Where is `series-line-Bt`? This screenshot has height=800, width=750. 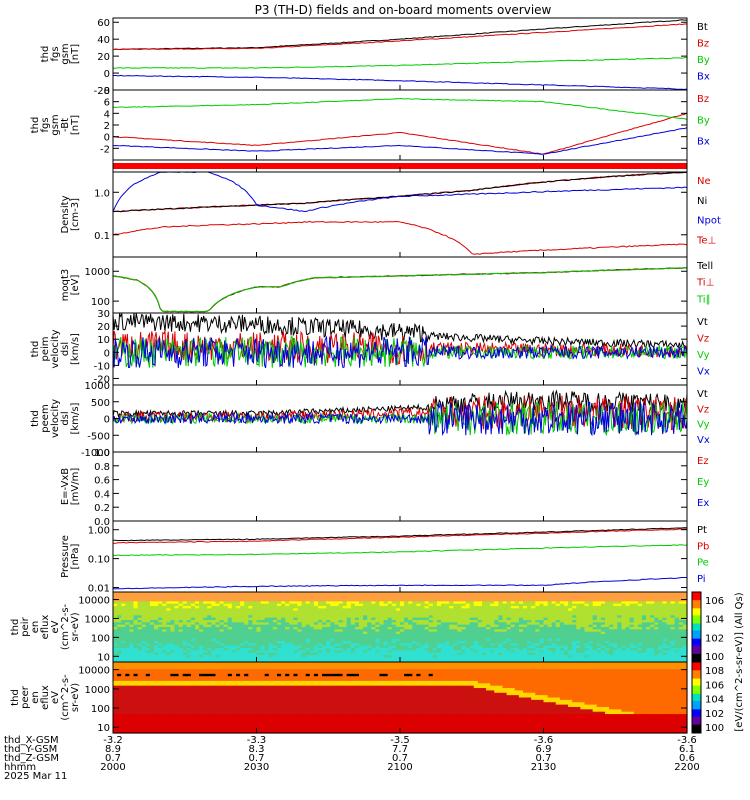 series-line-Bt is located at coordinates (400, 35).